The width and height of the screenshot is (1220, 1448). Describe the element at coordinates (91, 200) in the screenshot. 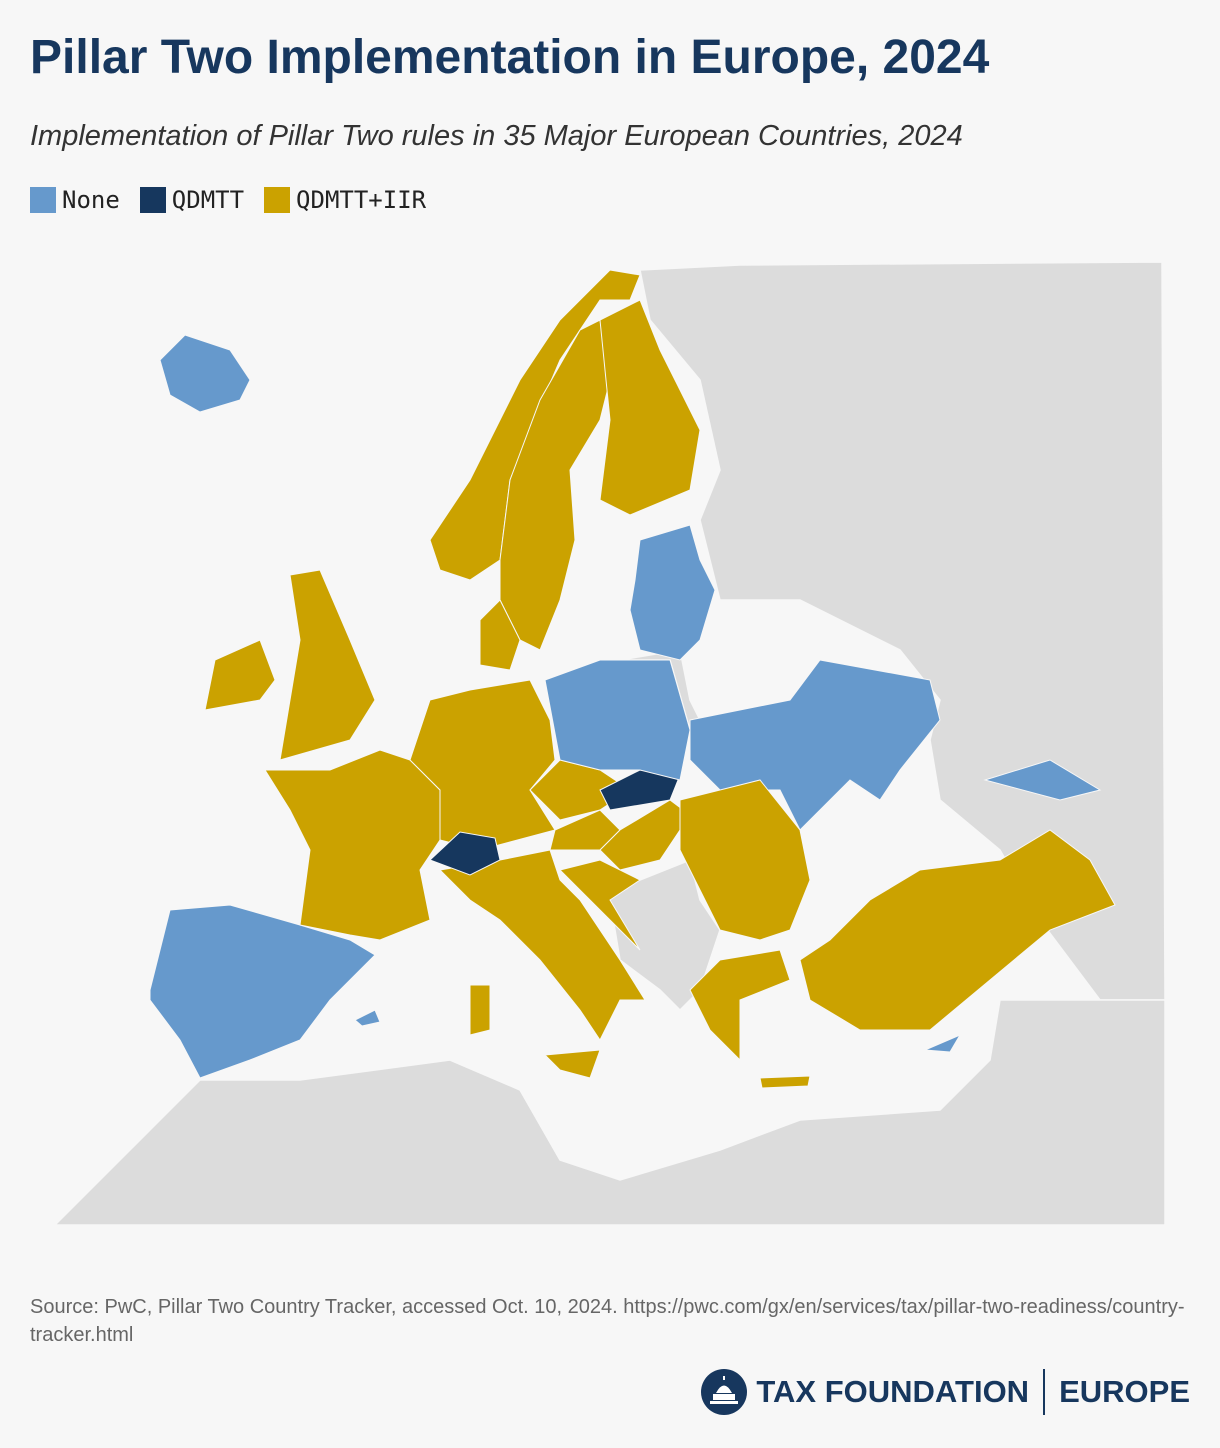

I see `legend-label: None` at that location.